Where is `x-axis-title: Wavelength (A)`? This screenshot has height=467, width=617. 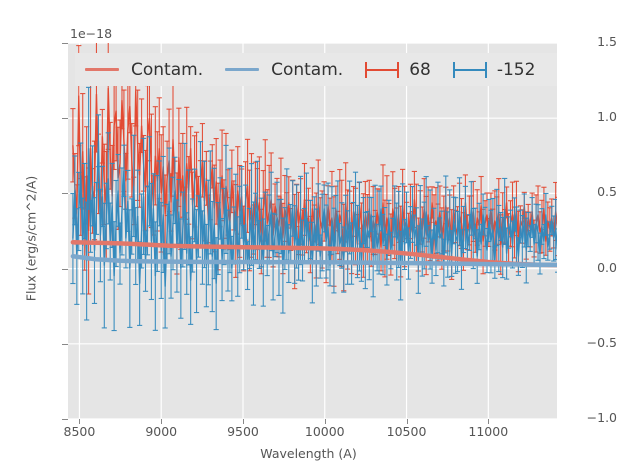 x-axis-title: Wavelength (A) is located at coordinates (308, 453).